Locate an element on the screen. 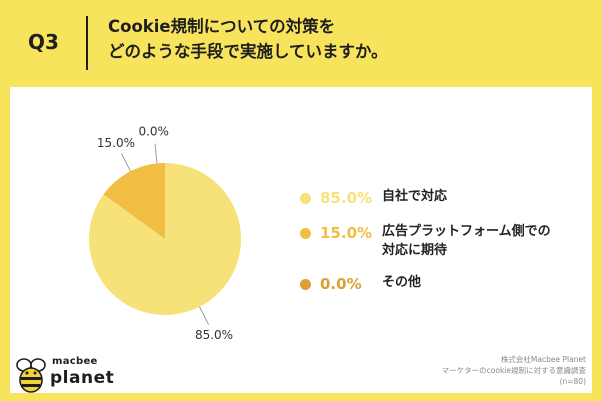 This screenshot has height=401, width=602. pie-label-platform: 15.0% is located at coordinates (116, 143).